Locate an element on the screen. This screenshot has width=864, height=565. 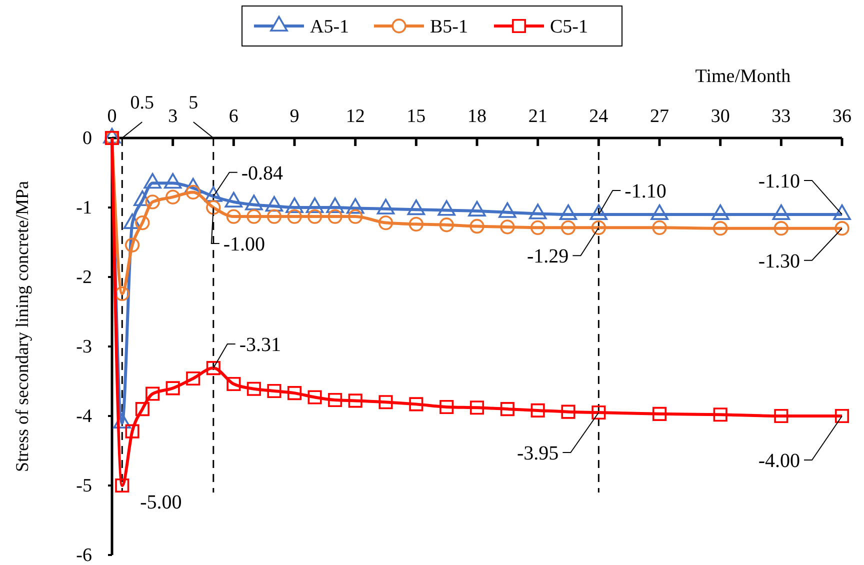
annotation: -1.29 is located at coordinates (547, 257).